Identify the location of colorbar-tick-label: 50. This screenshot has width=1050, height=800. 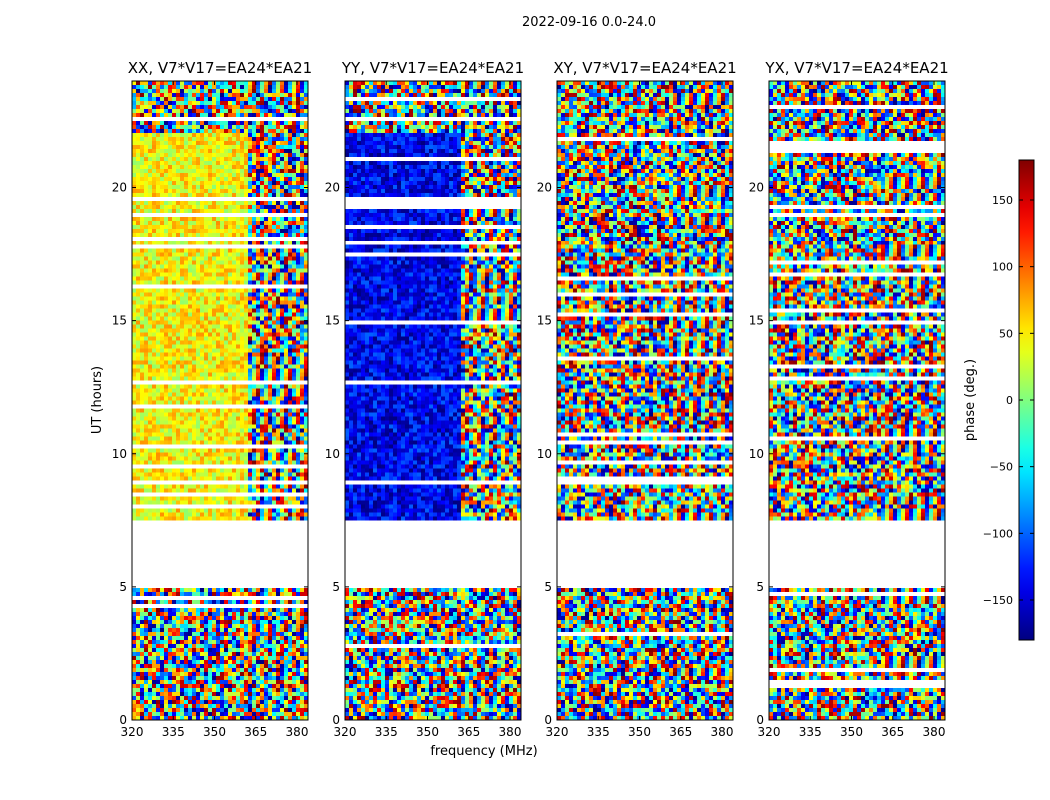
(1006, 333).